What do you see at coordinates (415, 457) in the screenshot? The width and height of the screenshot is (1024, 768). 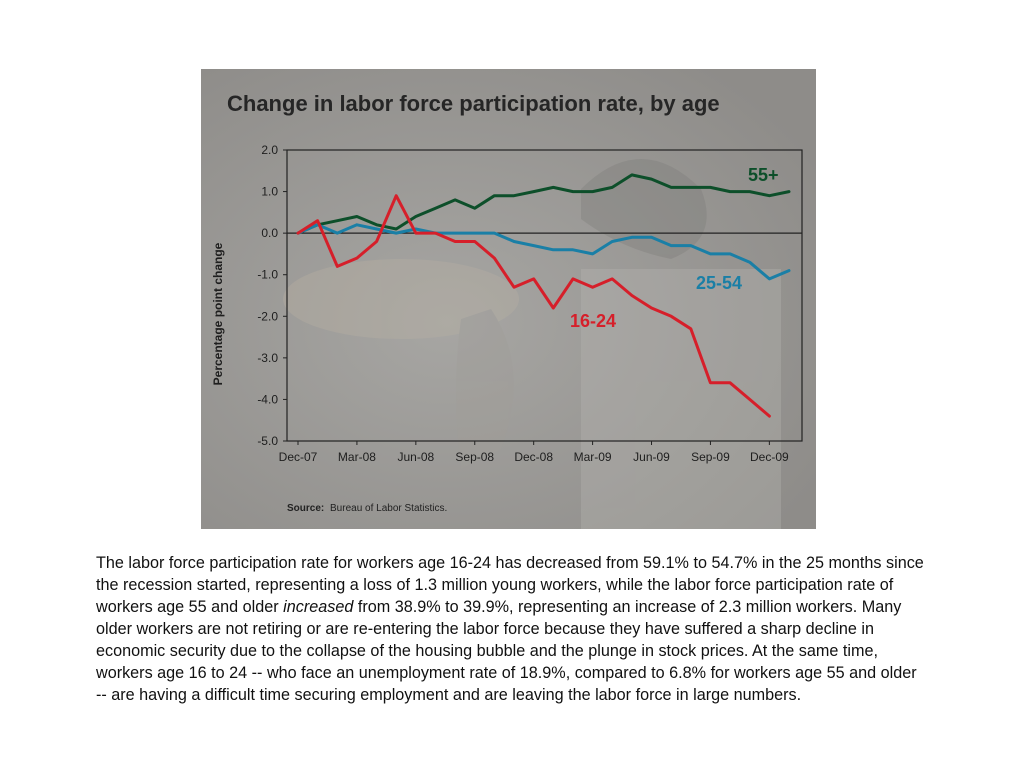 I see `x-tick-label: Jun-08` at bounding box center [415, 457].